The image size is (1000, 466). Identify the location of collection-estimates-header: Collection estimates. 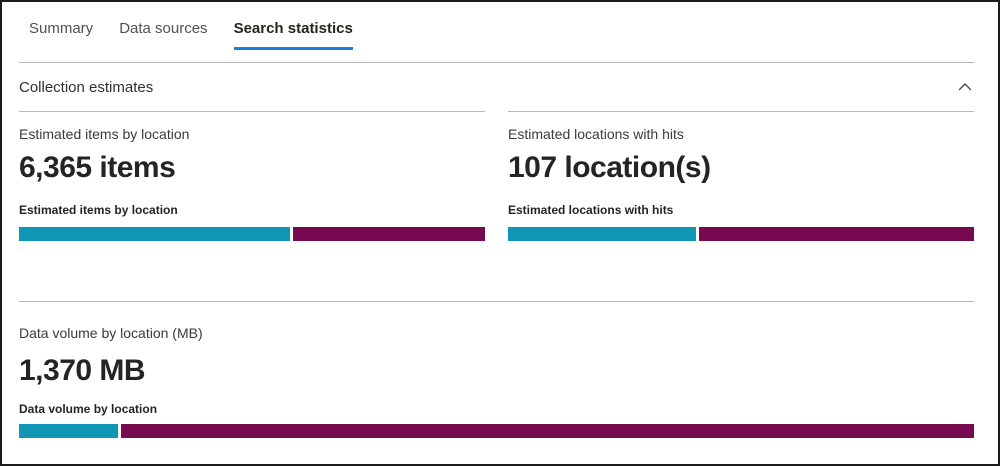
(500, 87).